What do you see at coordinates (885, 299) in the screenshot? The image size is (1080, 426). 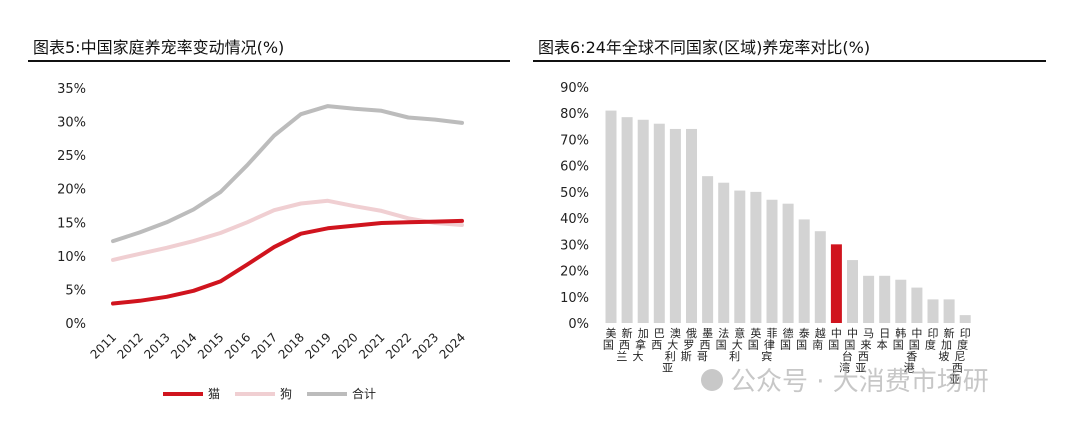 I see `bar-日本` at bounding box center [885, 299].